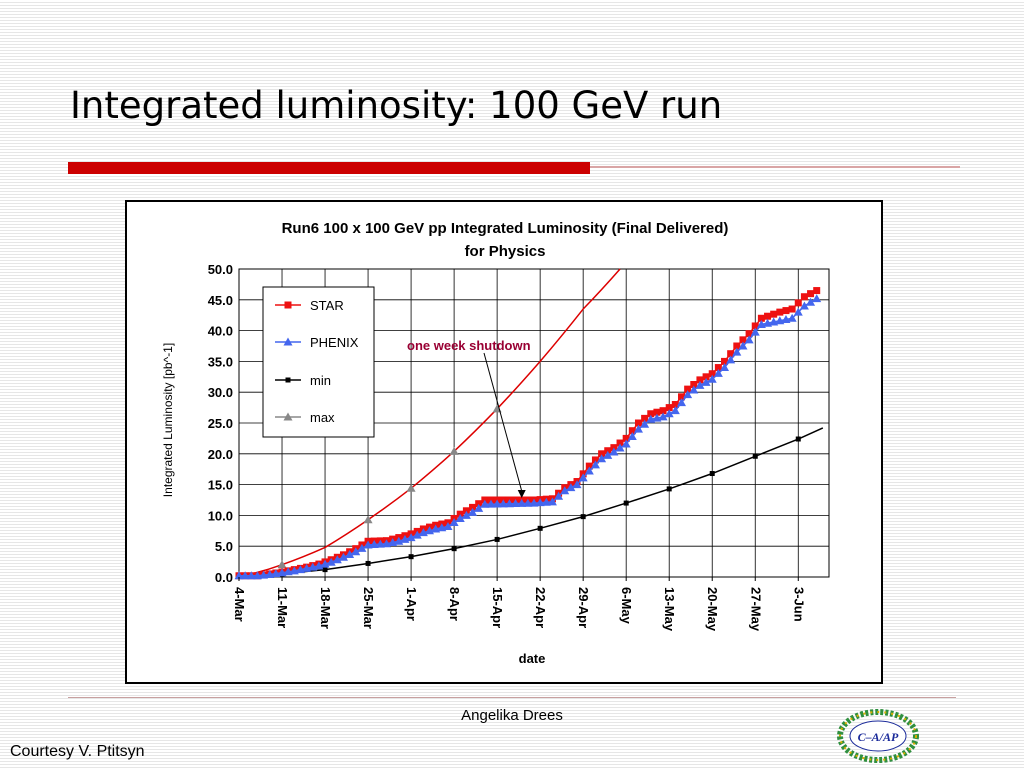  Describe the element at coordinates (327, 305) in the screenshot. I see `legend-label-star: STAR` at that location.